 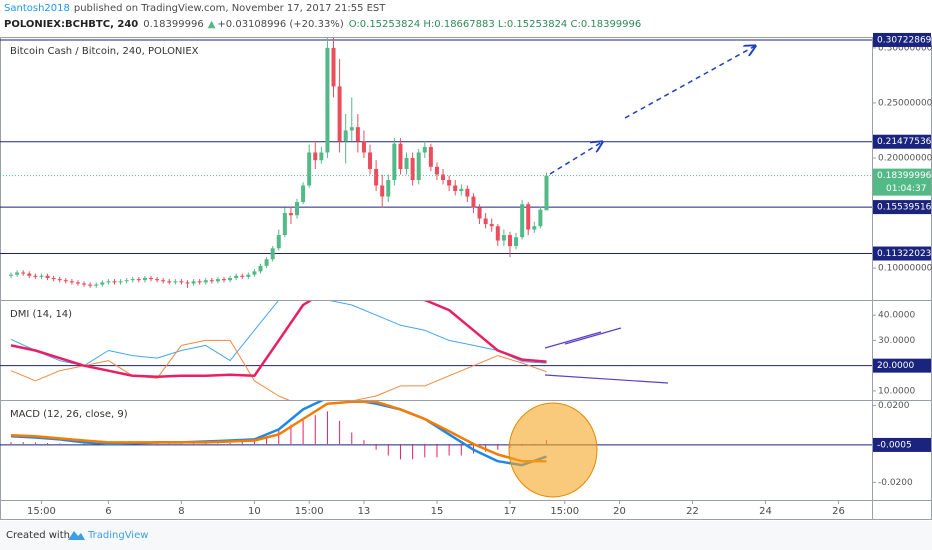 I want to click on level-label: -0.0005, so click(x=894, y=445).